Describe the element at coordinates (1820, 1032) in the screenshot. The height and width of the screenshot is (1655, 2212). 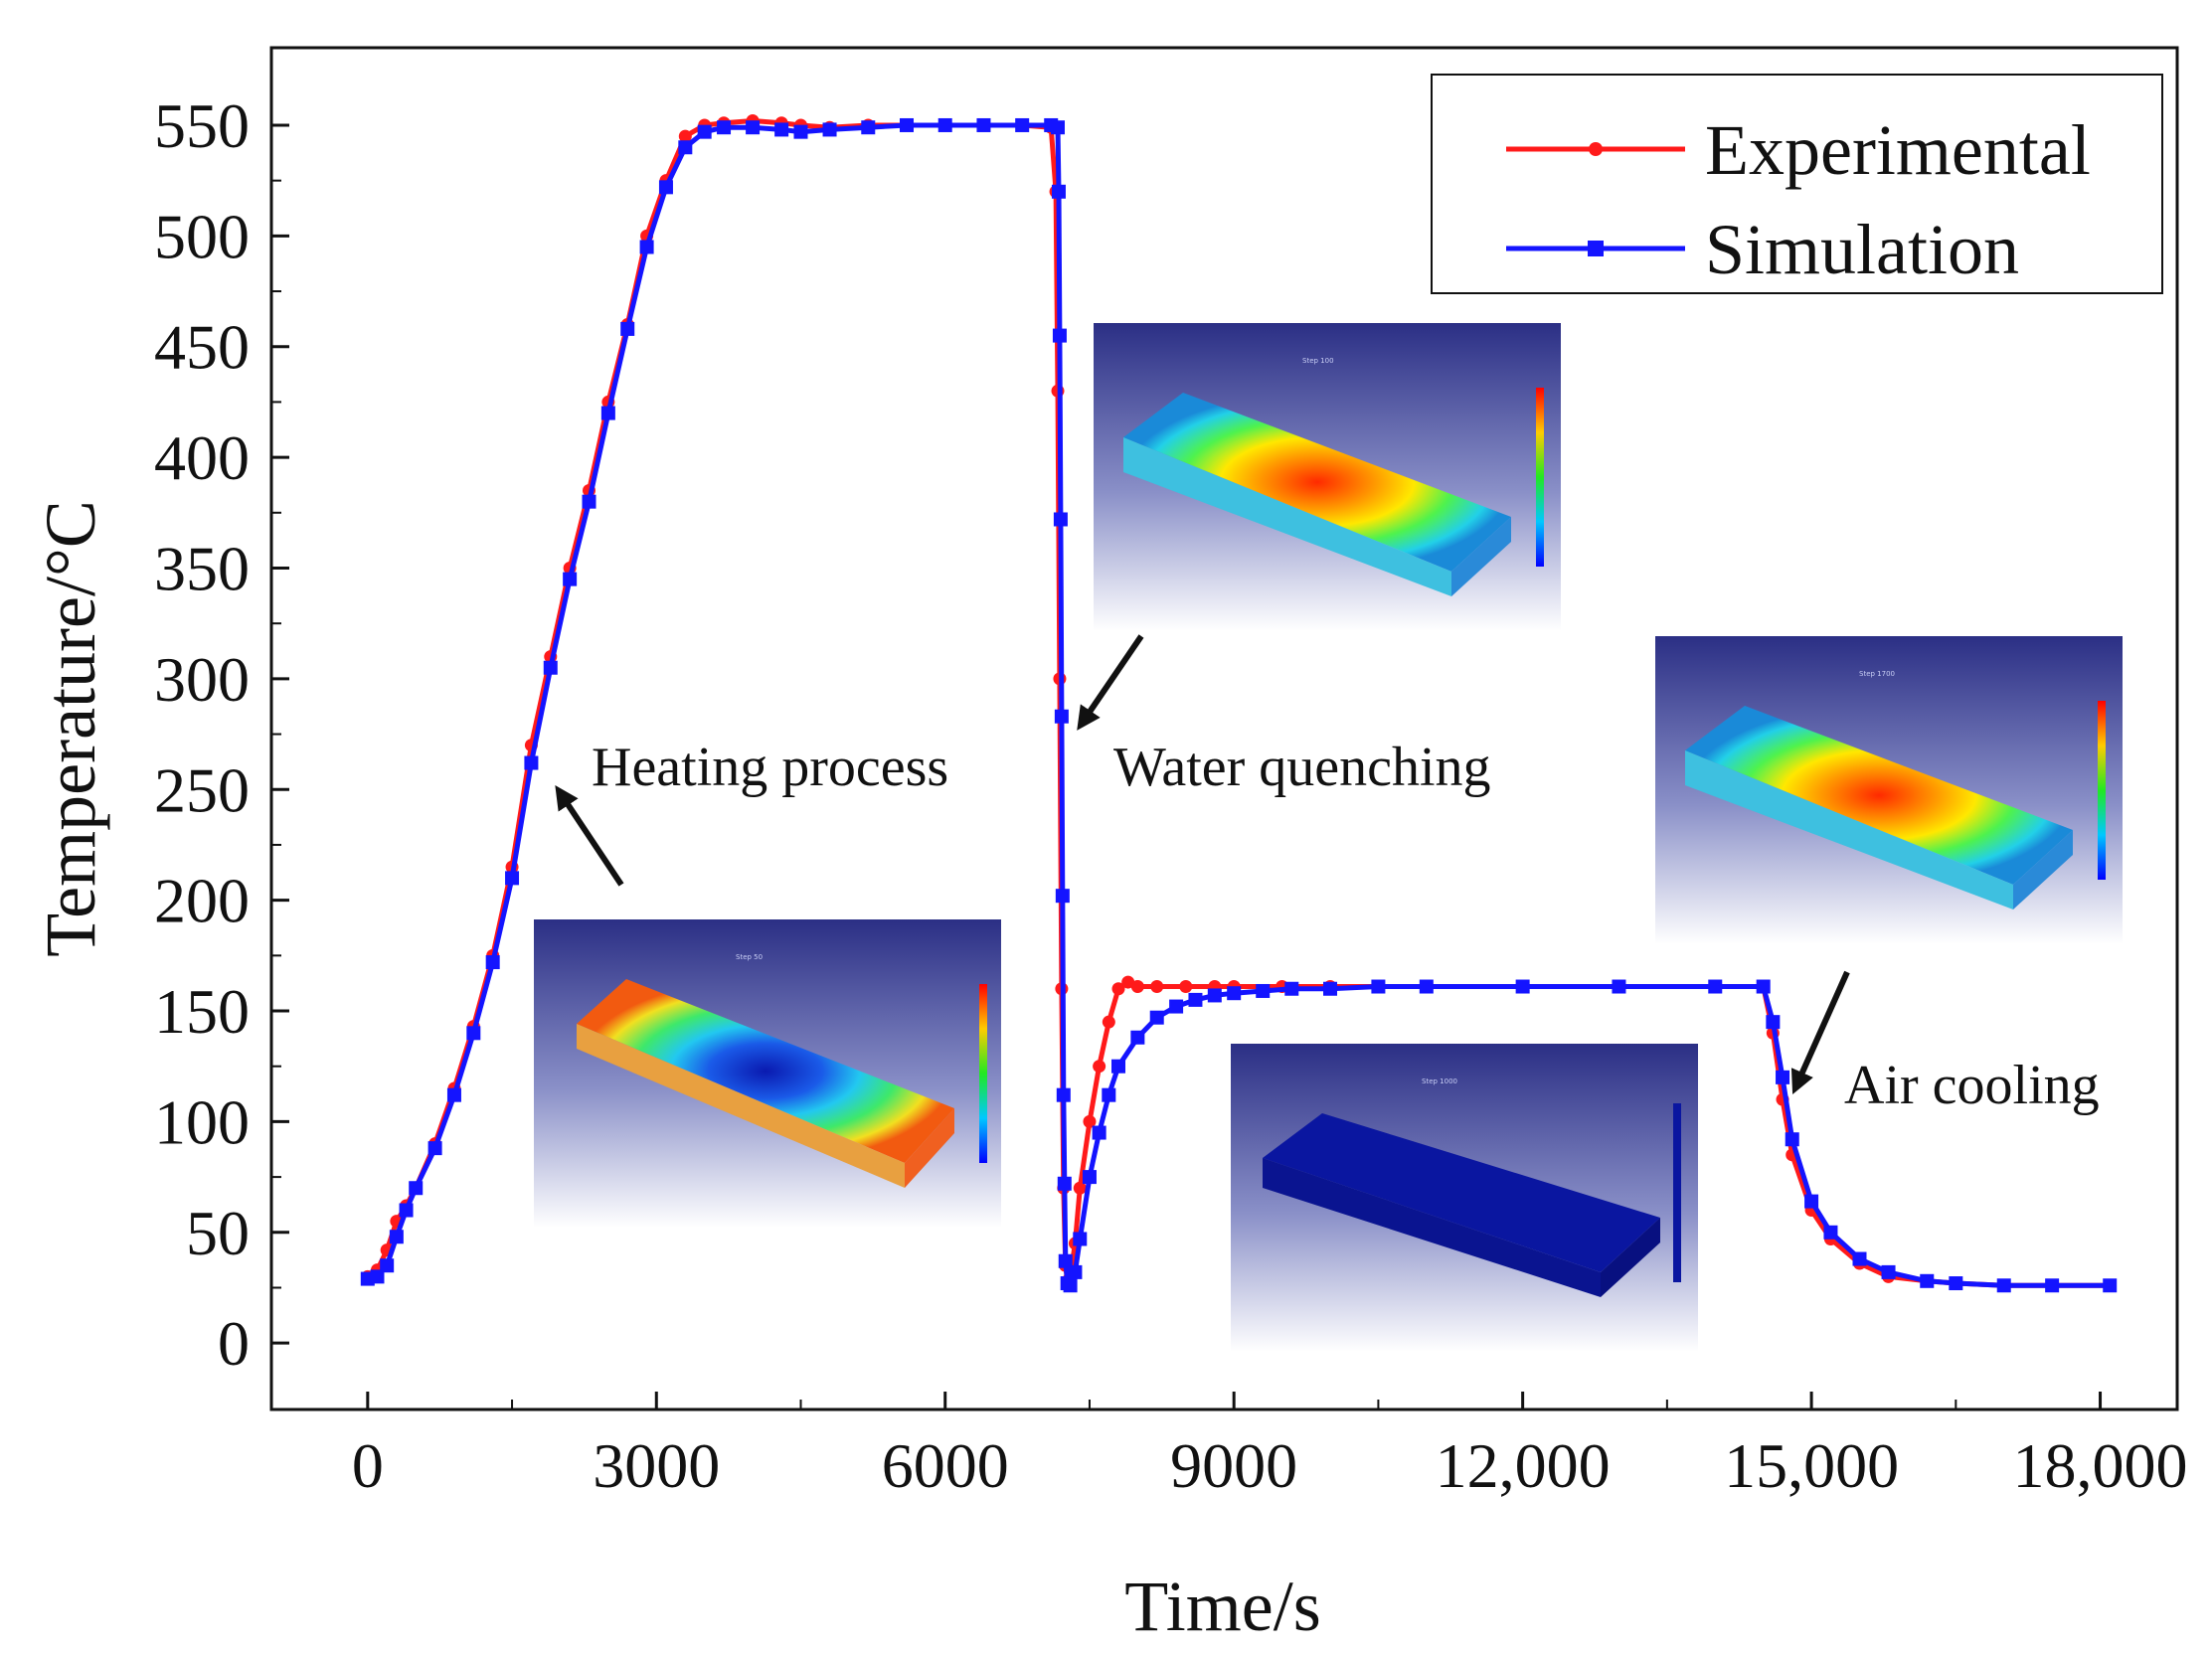
I see `arrow-air-cooling` at that location.